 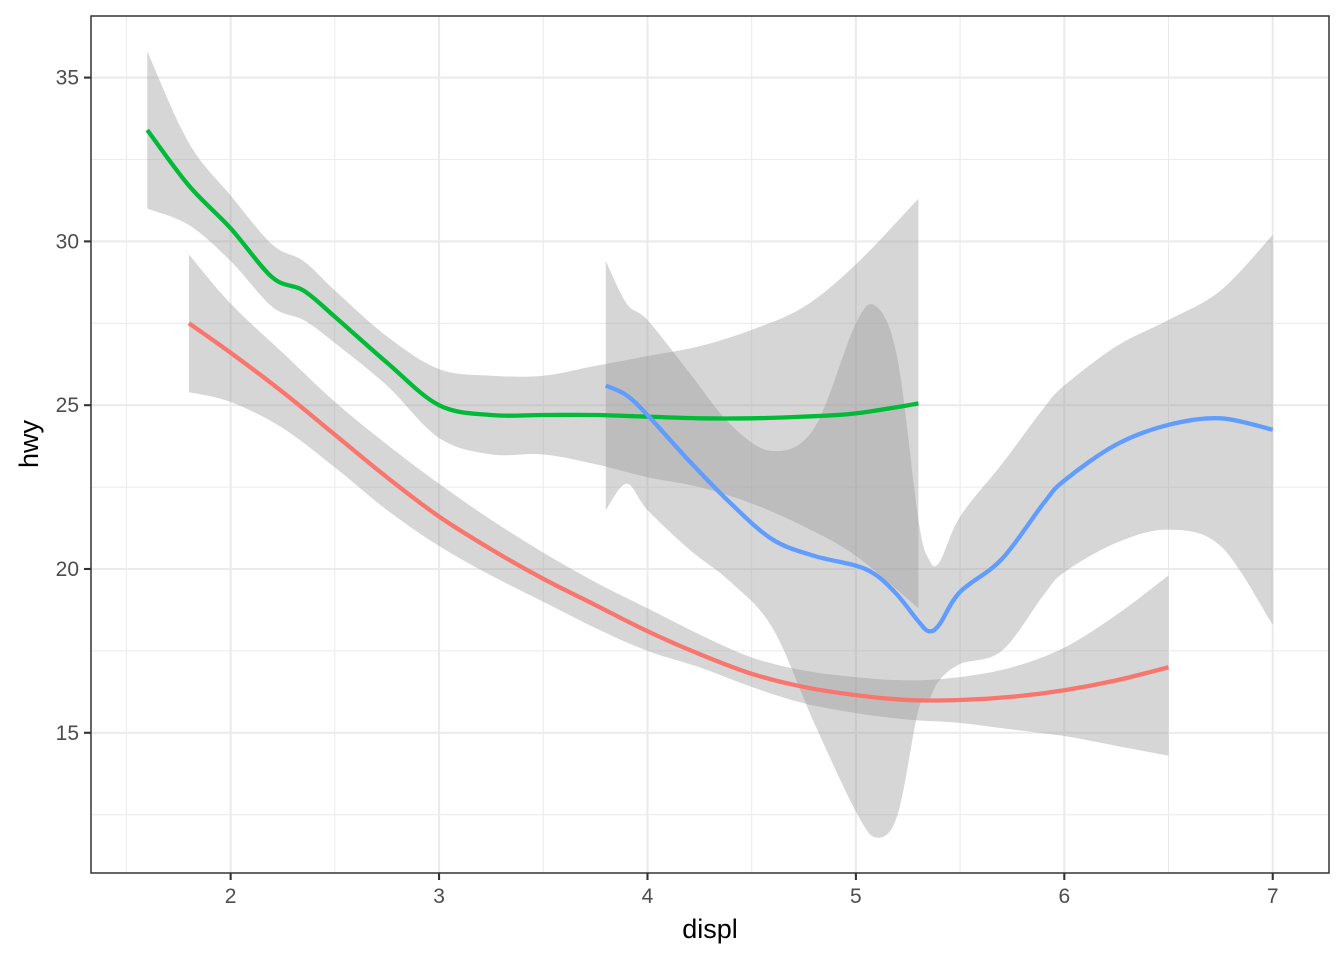 I want to click on y-axis: 15 20 25 30 35, so click(x=73, y=406).